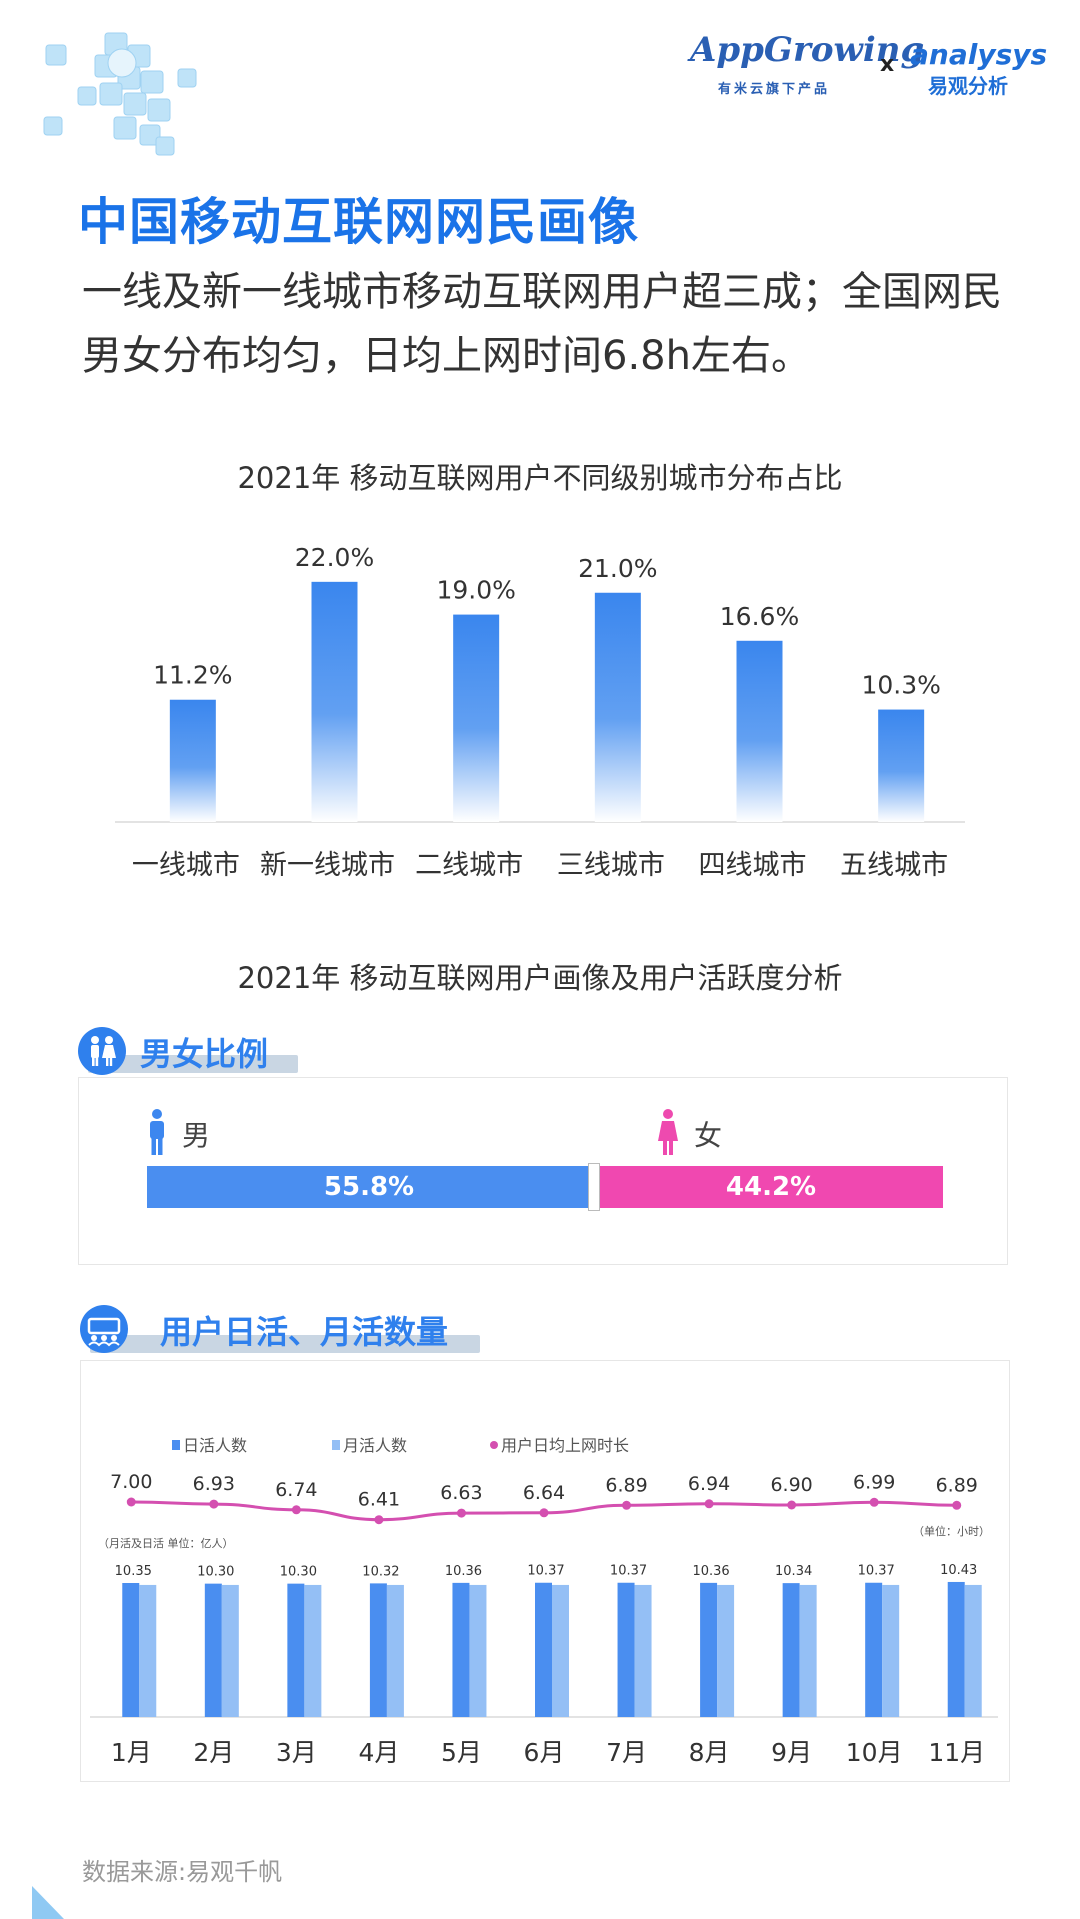 The image size is (1080, 1919). What do you see at coordinates (285, 1344) in the screenshot?
I see `activity-section-underline` at bounding box center [285, 1344].